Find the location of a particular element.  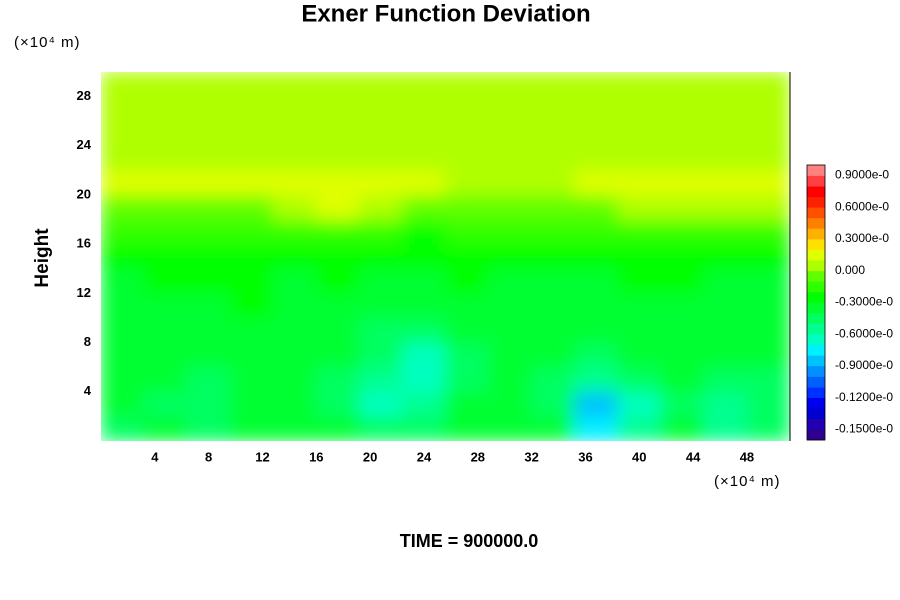

x-tick-label: 8 is located at coordinates (208, 456).